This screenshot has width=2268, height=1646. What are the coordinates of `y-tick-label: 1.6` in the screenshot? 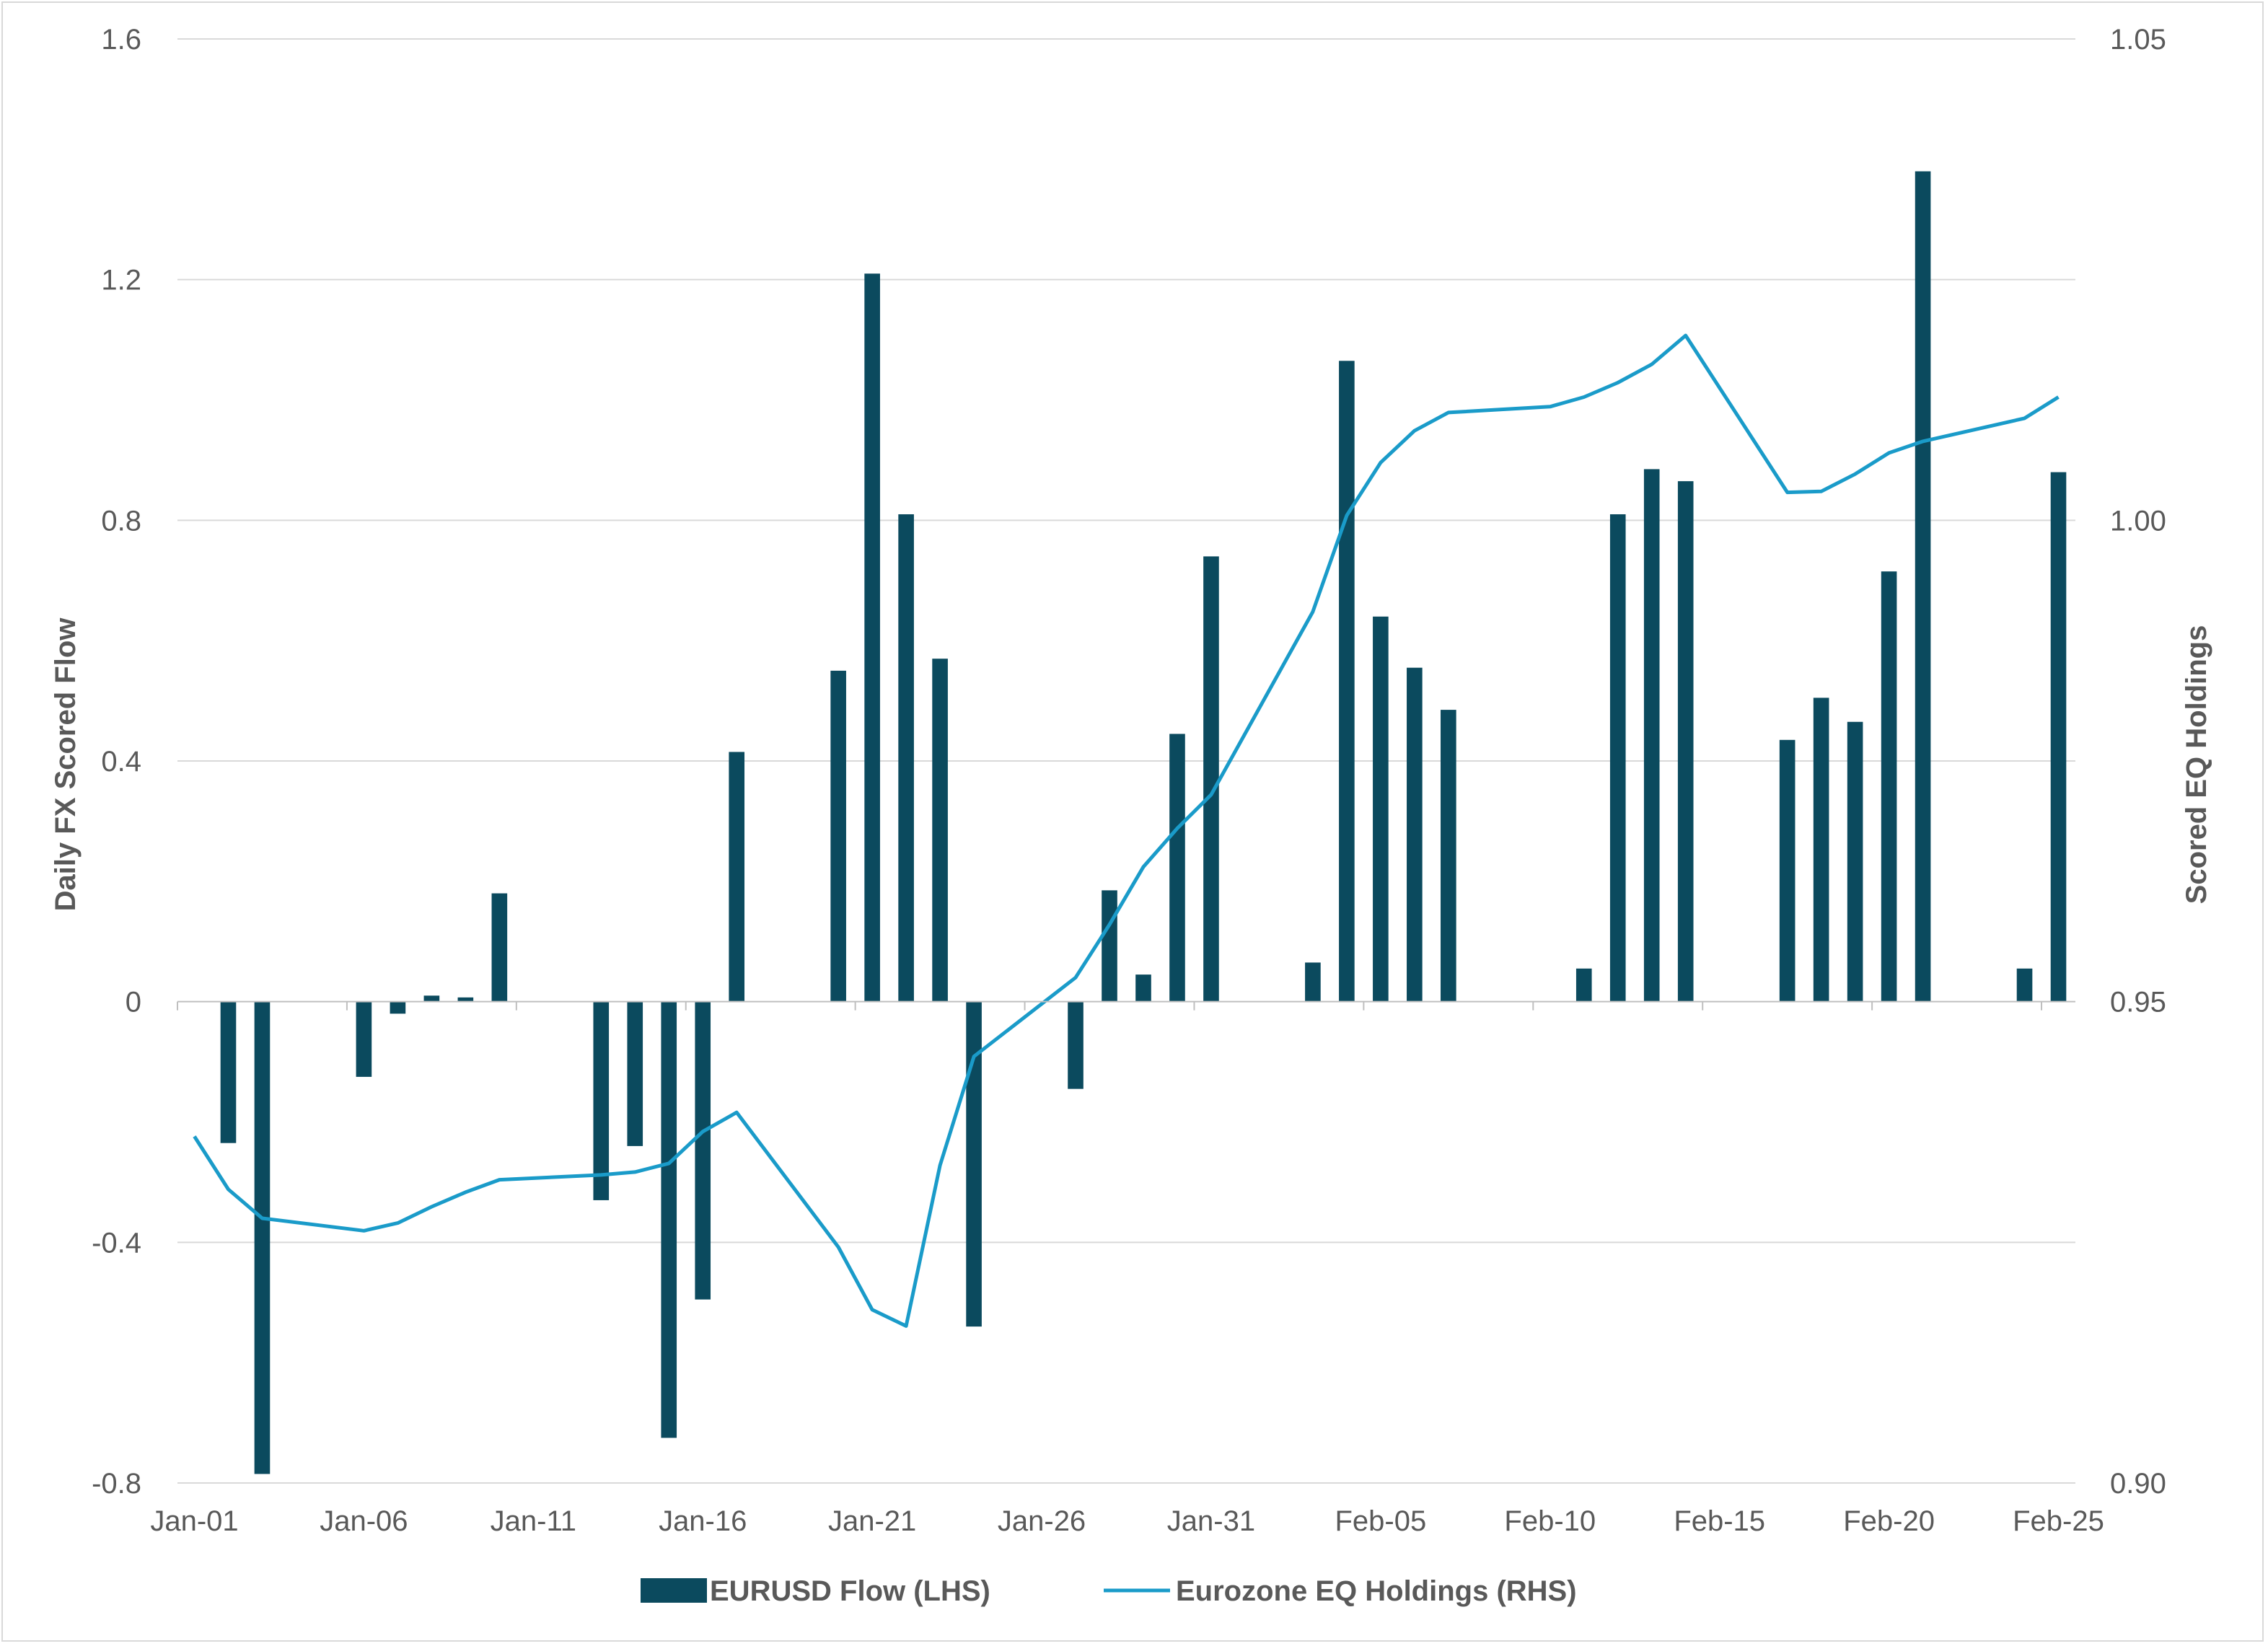 It's located at (121, 40).